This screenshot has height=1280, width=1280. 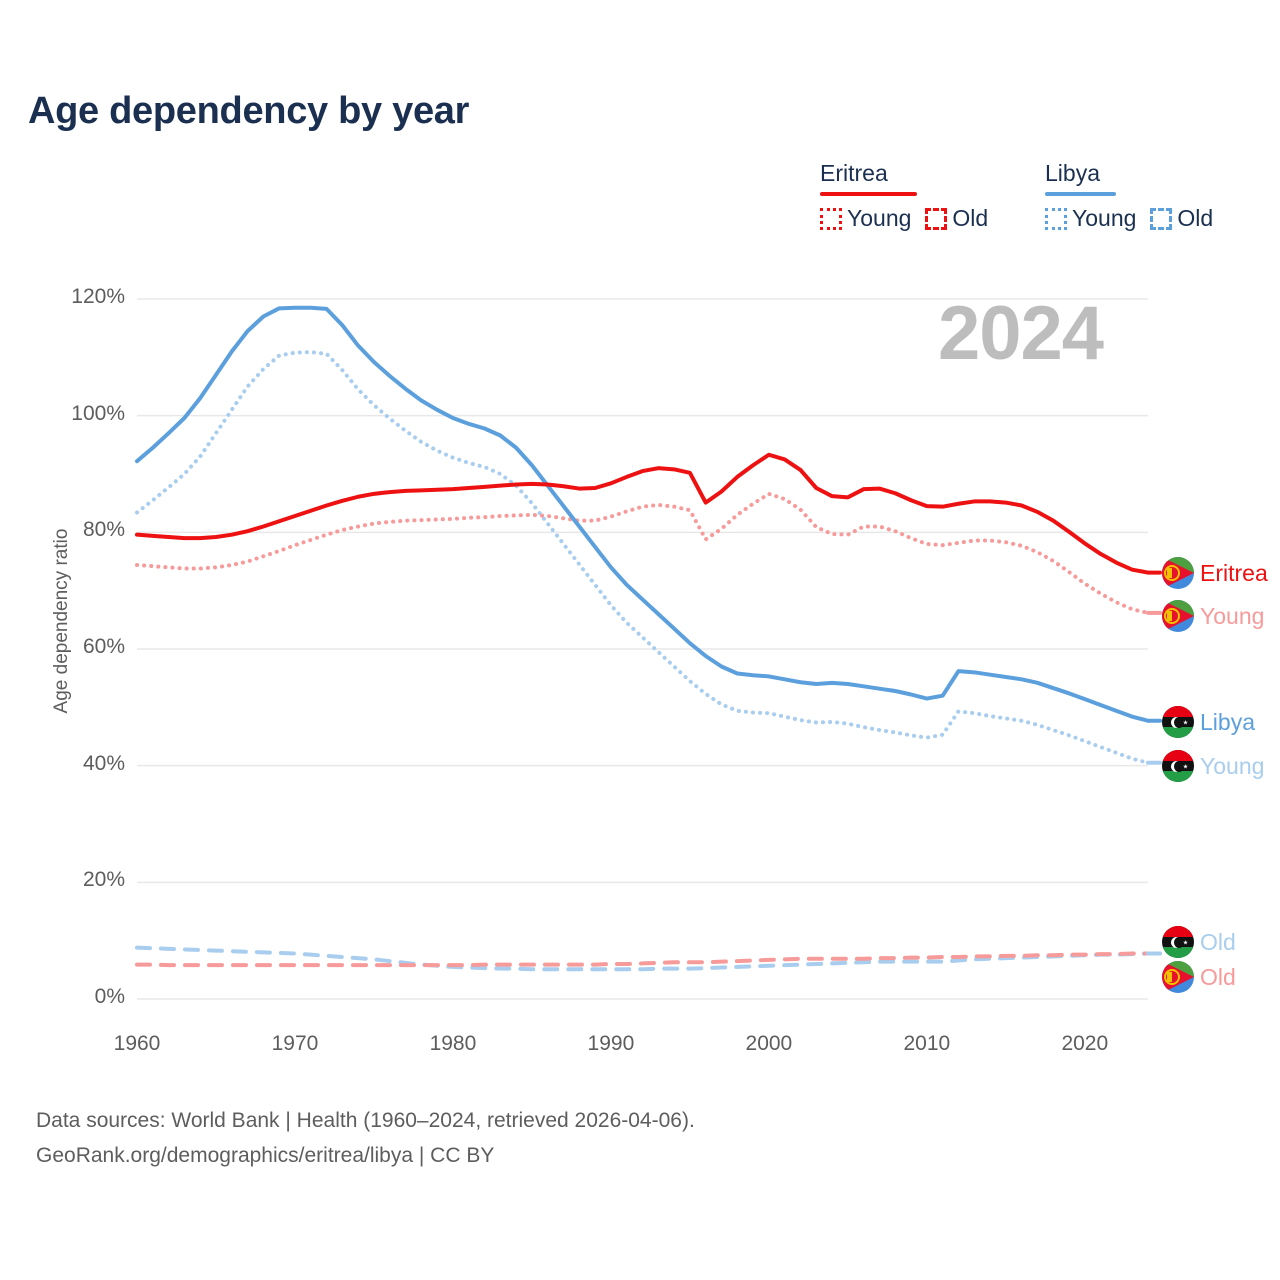 I want to click on end-label-text: Libya, so click(x=1227, y=721).